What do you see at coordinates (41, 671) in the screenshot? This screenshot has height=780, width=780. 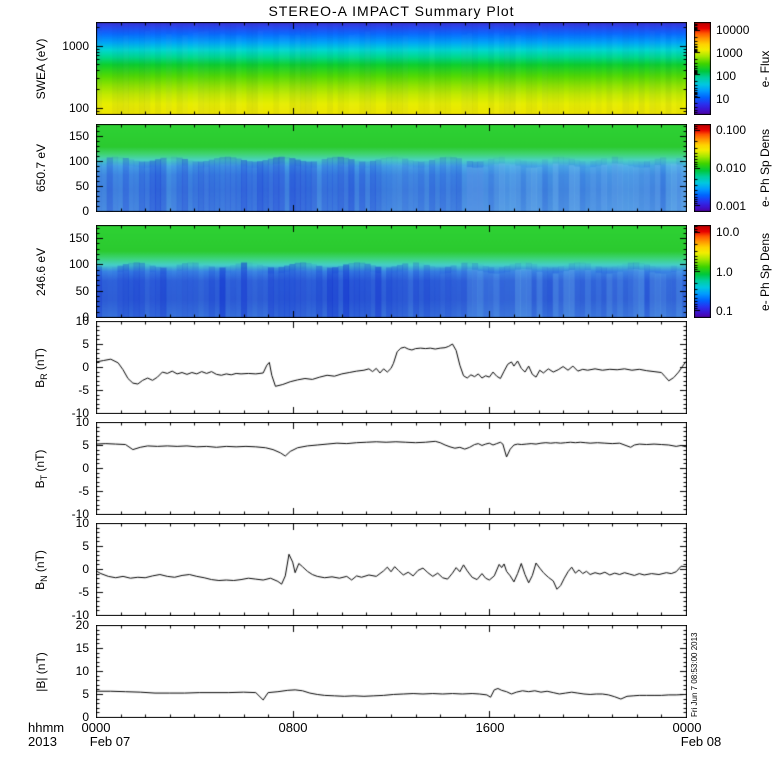 I see `btot-ylabel: |B| (nT)` at bounding box center [41, 671].